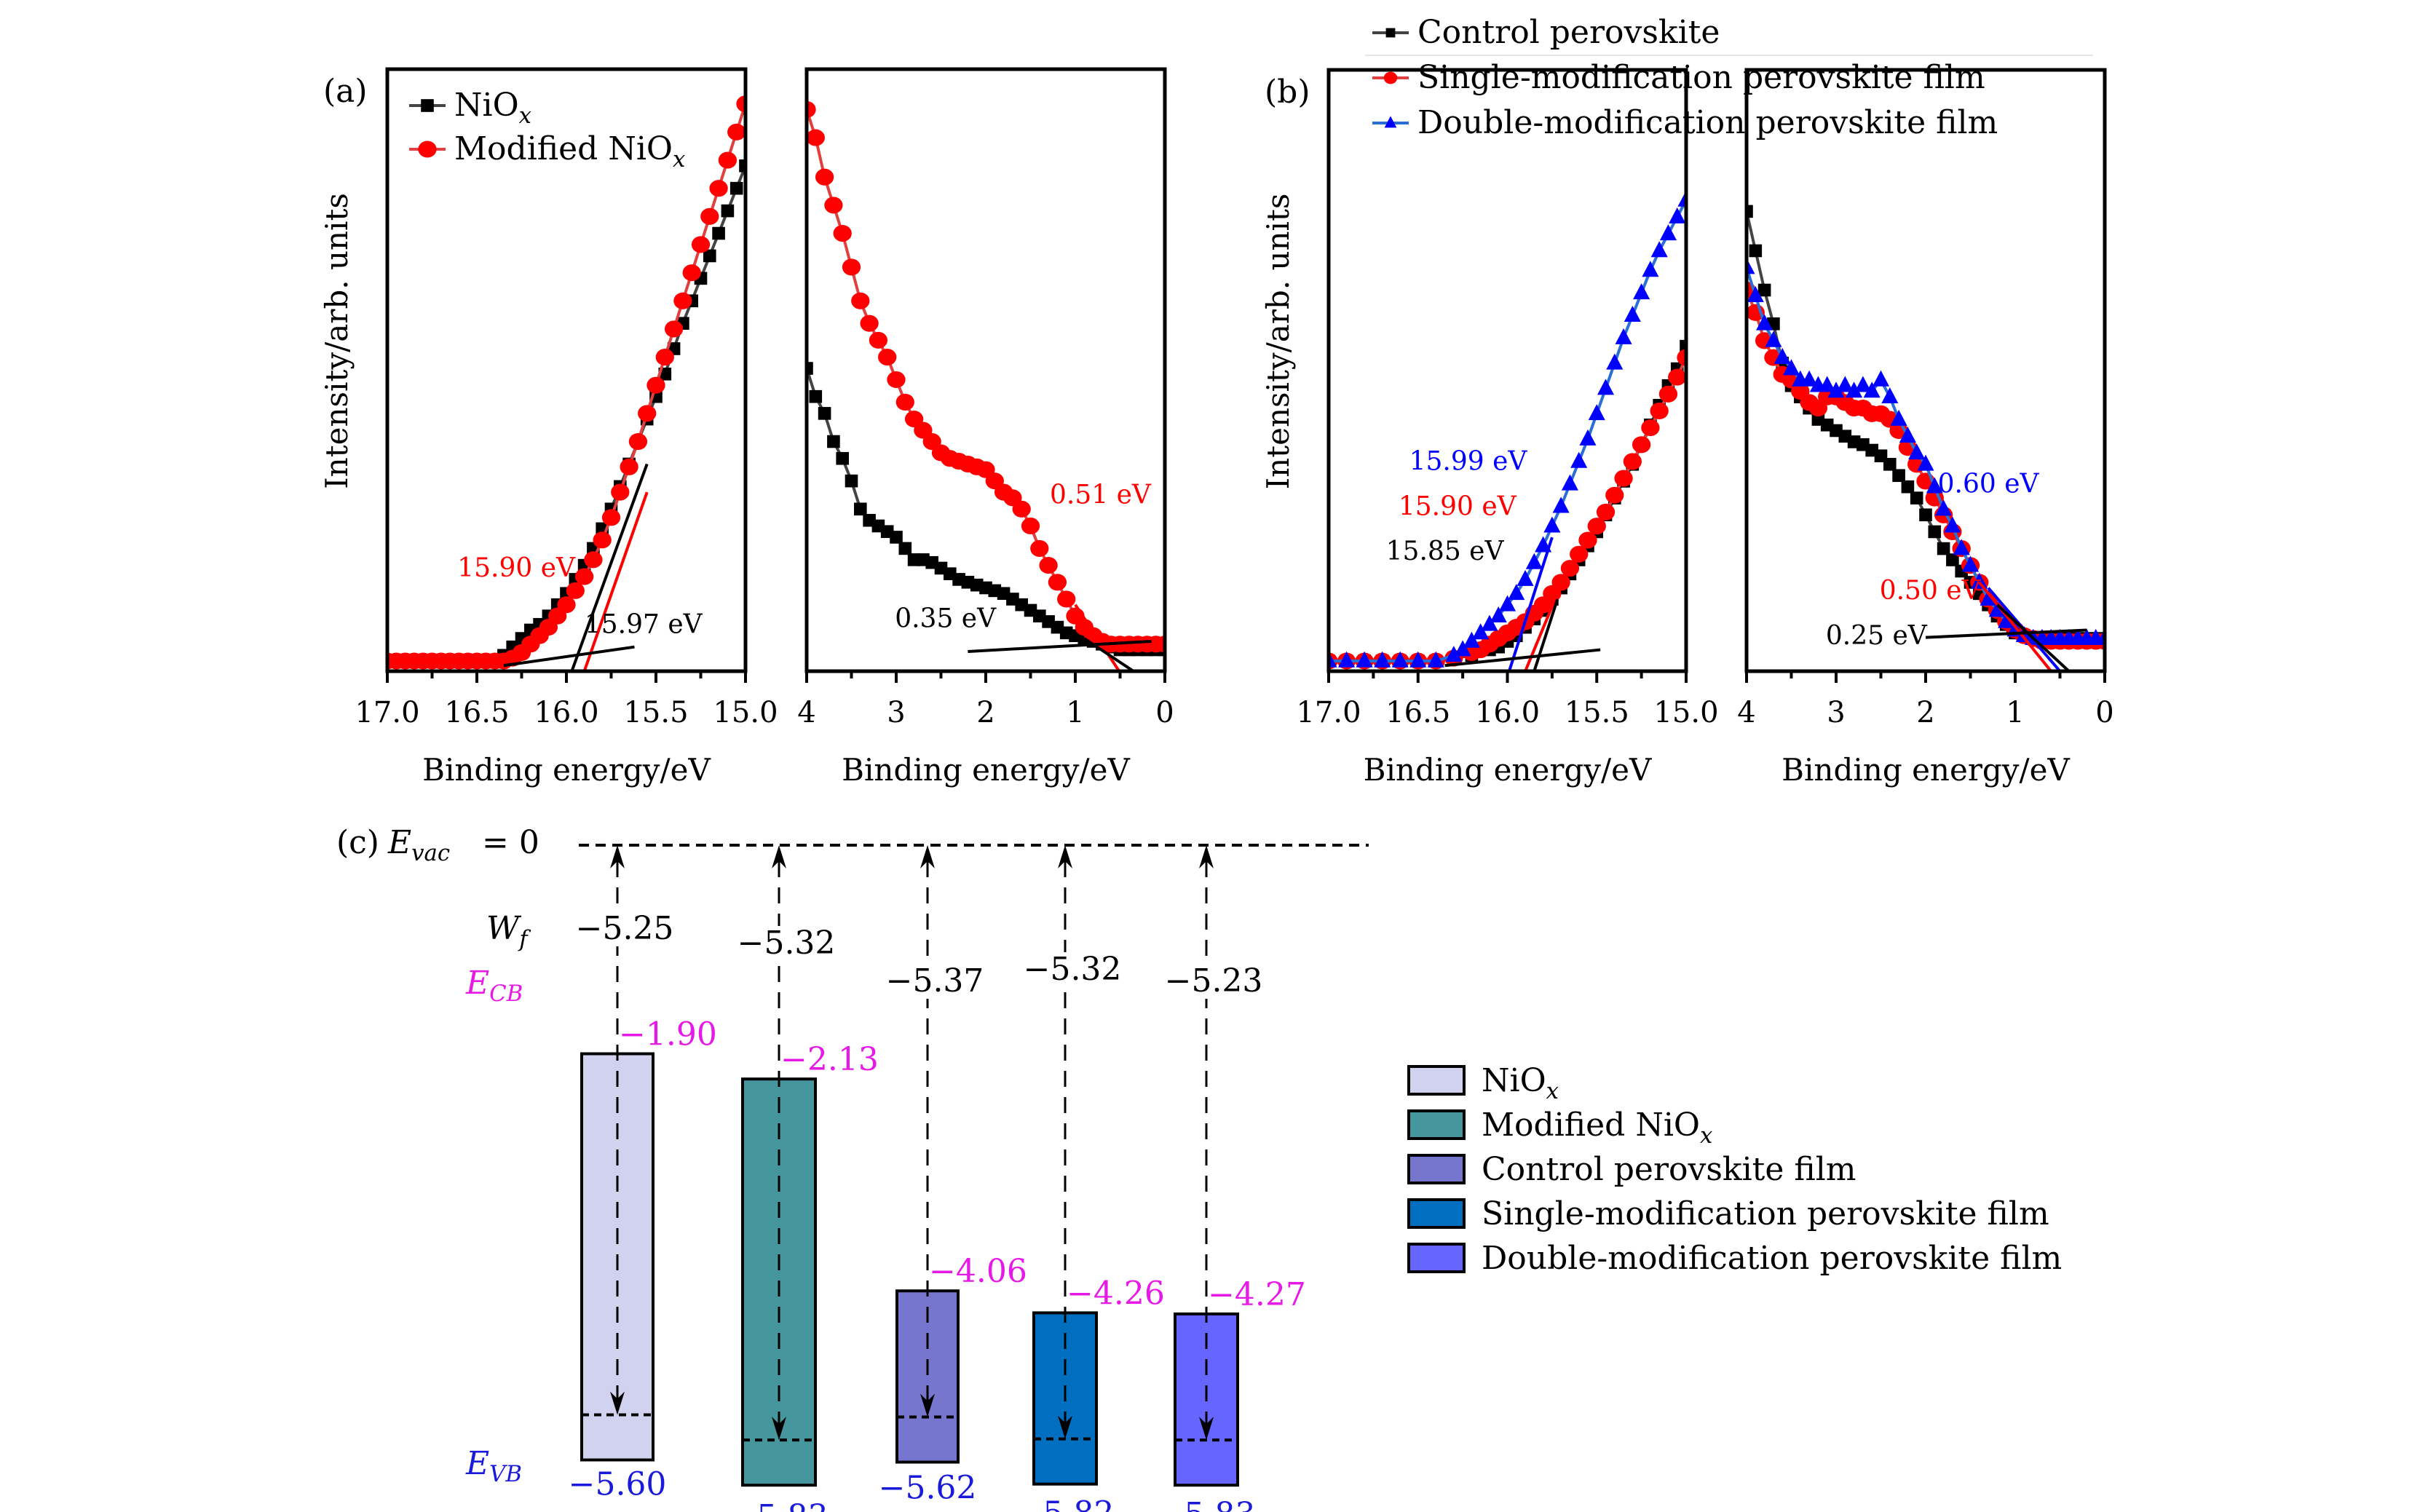 This screenshot has height=1512, width=2436. What do you see at coordinates (1631, 1169) in the screenshot?
I see `legend-item: Control perovskite film` at bounding box center [1631, 1169].